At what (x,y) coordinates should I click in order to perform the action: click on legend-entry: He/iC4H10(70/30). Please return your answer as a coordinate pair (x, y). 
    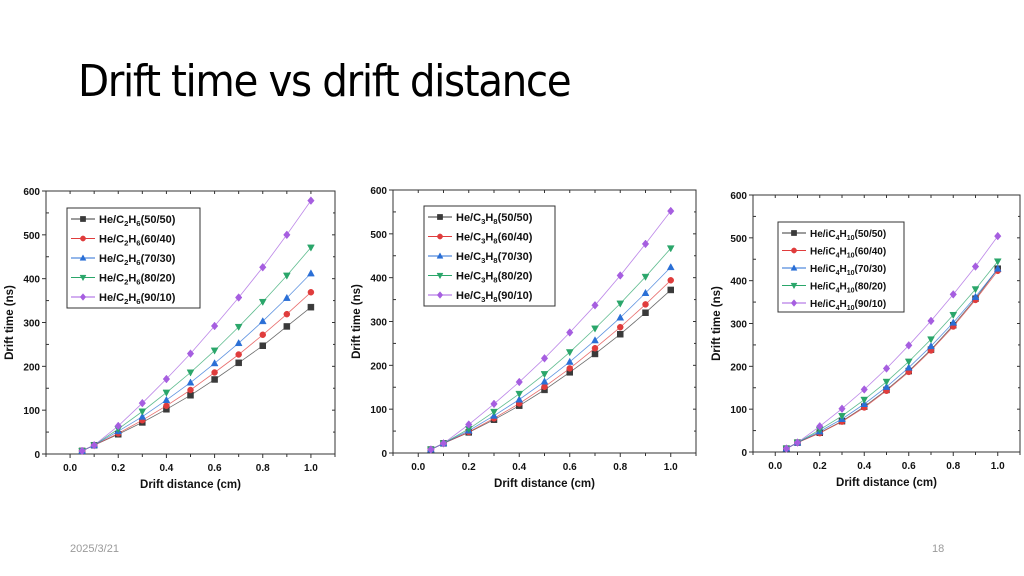
    Looking at the image, I should click on (848, 270).